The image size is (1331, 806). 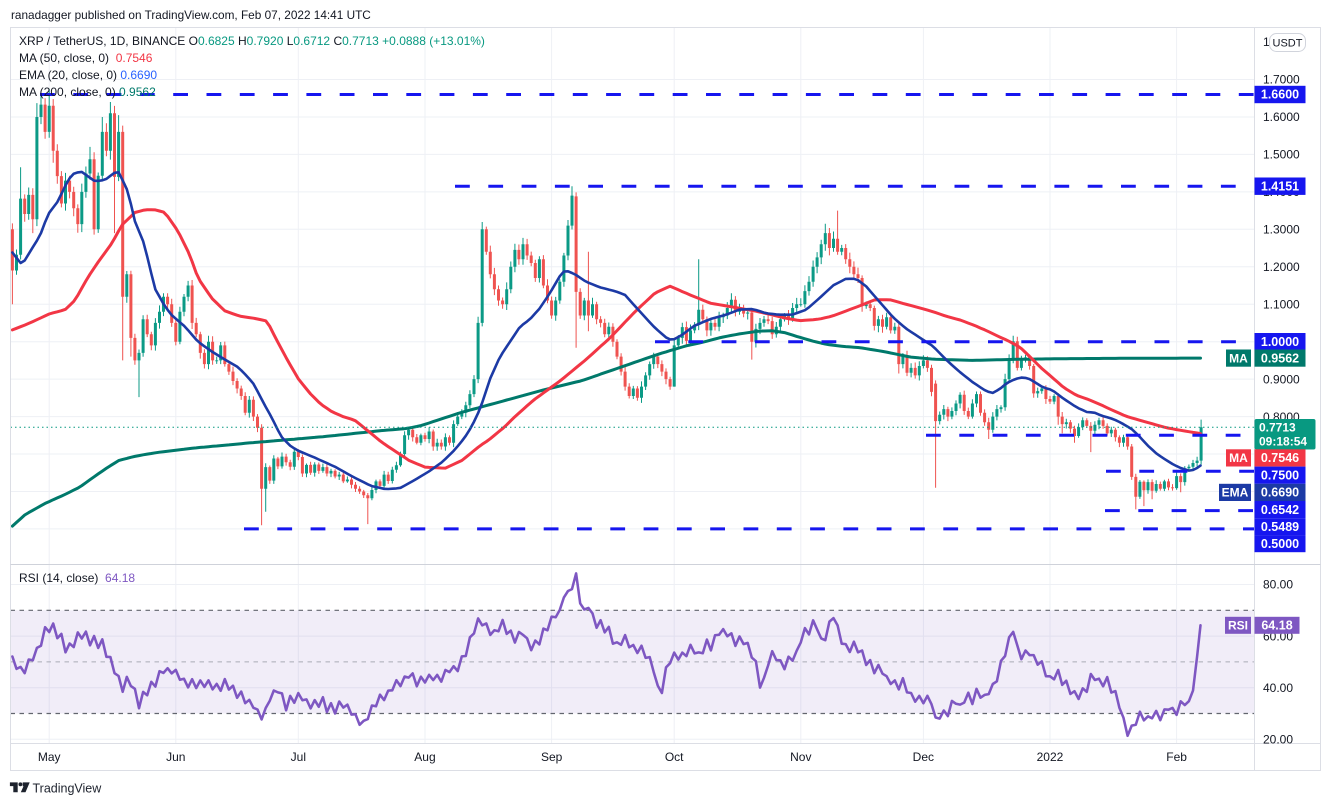 What do you see at coordinates (1278, 585) in the screenshot?
I see `svg-text: 80.00` at bounding box center [1278, 585].